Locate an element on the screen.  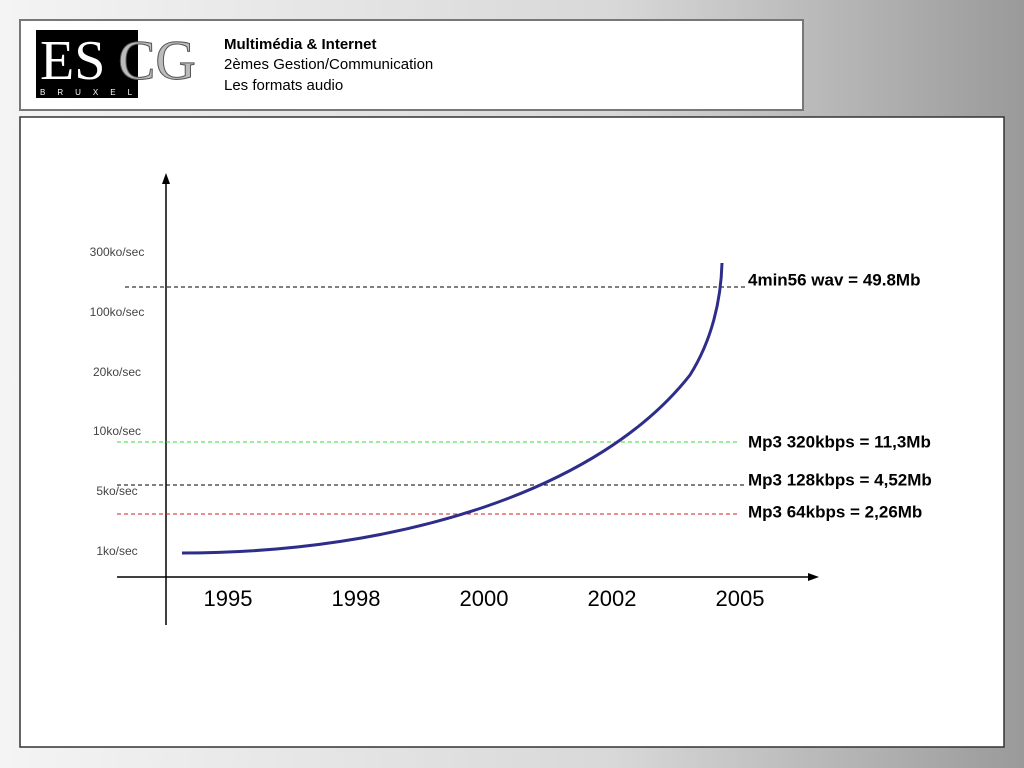
x-arrow is located at coordinates (813, 577).